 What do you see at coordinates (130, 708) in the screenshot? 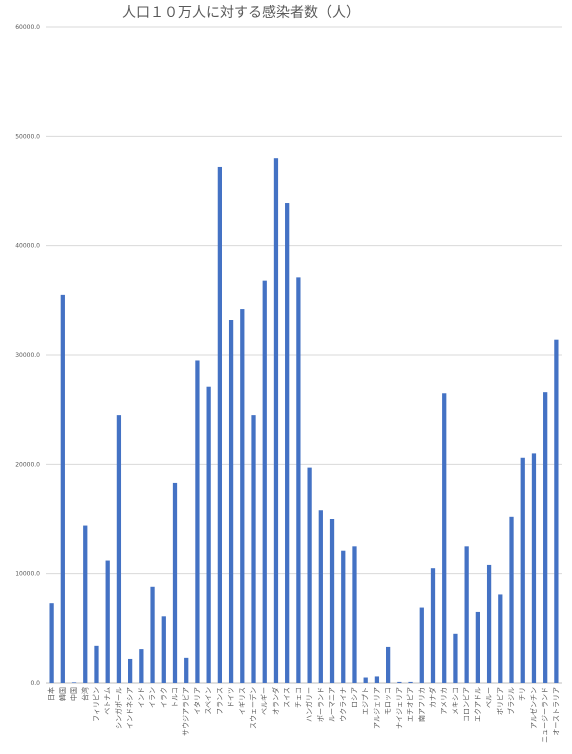
I see `x-tick-label: インドネシア` at bounding box center [130, 708].